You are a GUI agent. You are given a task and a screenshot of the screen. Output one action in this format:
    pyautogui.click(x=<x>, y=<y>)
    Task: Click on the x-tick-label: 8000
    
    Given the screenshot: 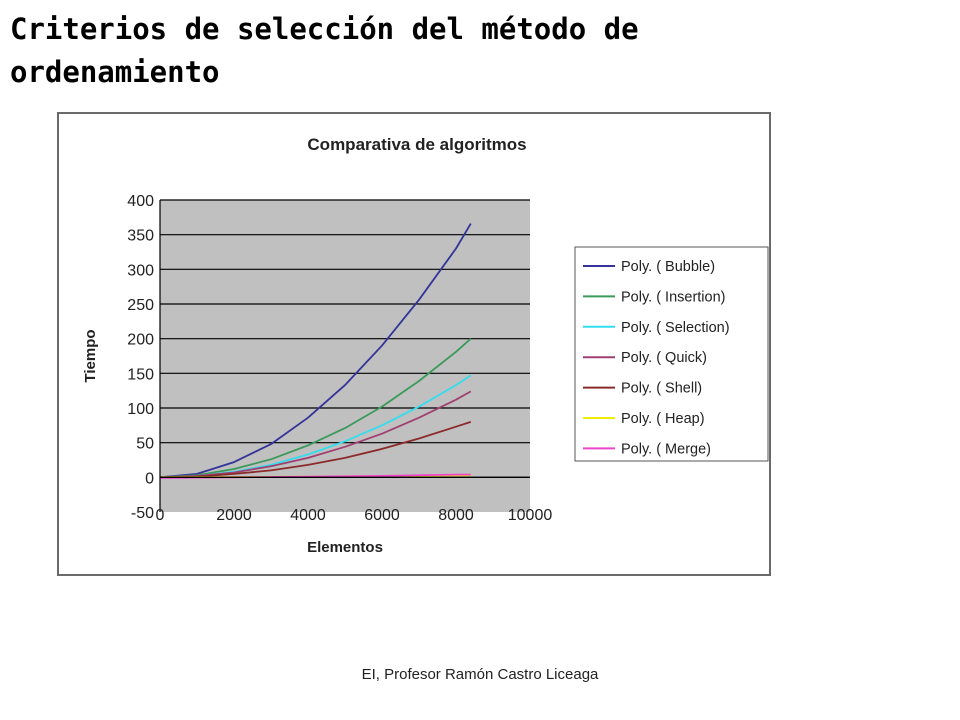 What is the action you would take?
    pyautogui.click(x=456, y=515)
    